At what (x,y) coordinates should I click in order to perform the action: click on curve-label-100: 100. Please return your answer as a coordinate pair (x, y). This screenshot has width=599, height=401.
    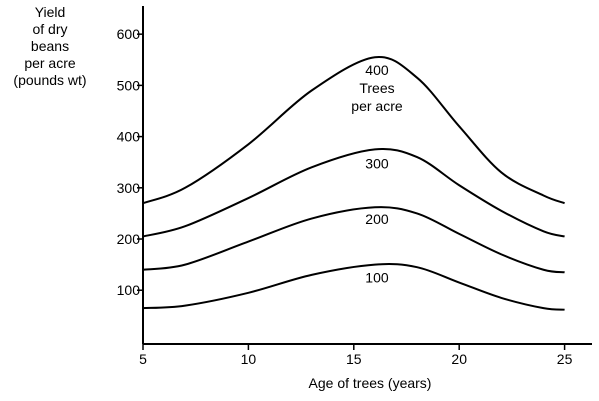
    Looking at the image, I should click on (377, 278).